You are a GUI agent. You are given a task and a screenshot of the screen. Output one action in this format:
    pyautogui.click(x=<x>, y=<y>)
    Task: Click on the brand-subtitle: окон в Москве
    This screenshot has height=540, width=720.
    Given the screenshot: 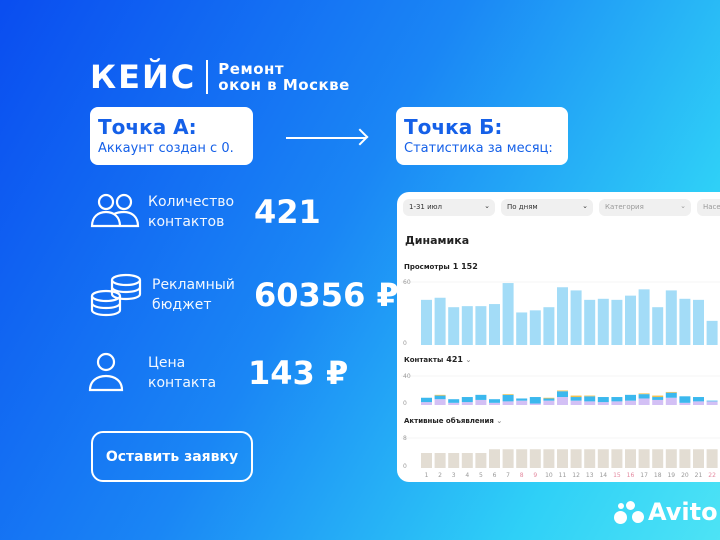 What is the action you would take?
    pyautogui.click(x=284, y=85)
    